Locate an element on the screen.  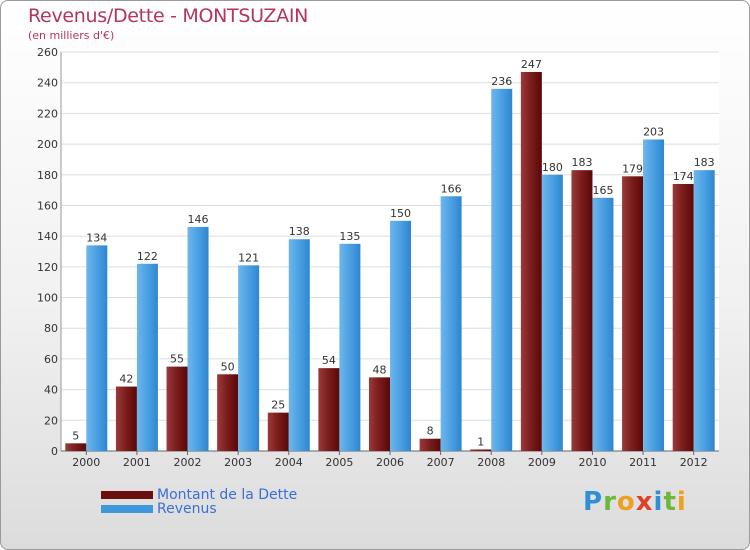
y-tick-label: 120 is located at coordinates (47, 267).